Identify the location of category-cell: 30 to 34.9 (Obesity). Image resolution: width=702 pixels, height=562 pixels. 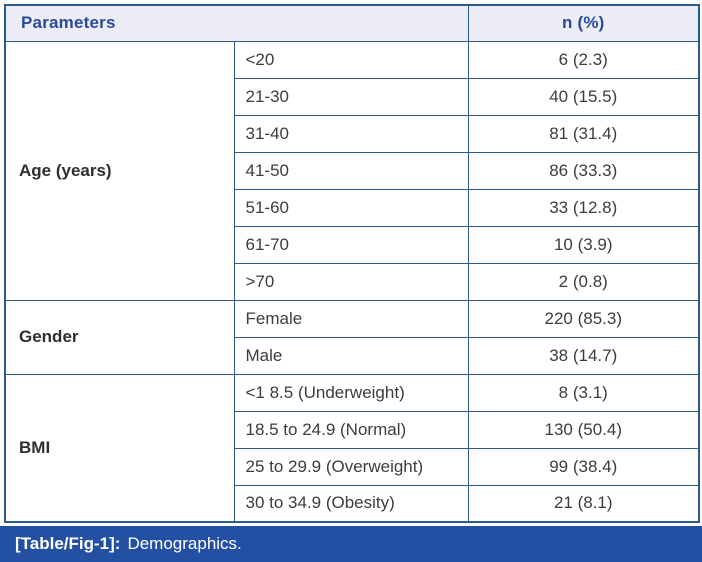
(351, 503).